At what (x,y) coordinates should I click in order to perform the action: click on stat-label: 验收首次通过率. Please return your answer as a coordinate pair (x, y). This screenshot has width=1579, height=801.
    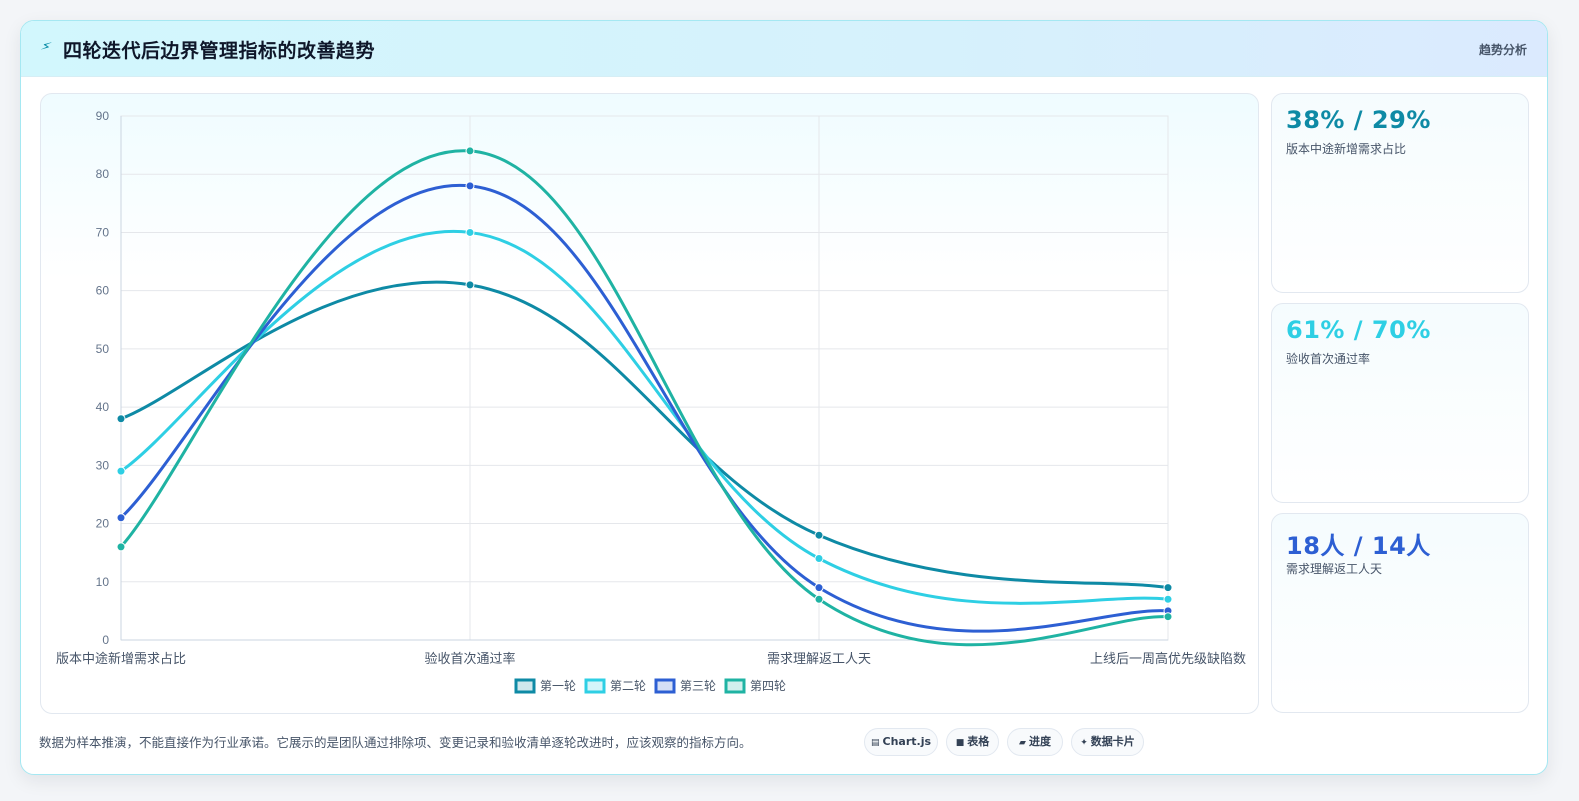
    Looking at the image, I should click on (1328, 359).